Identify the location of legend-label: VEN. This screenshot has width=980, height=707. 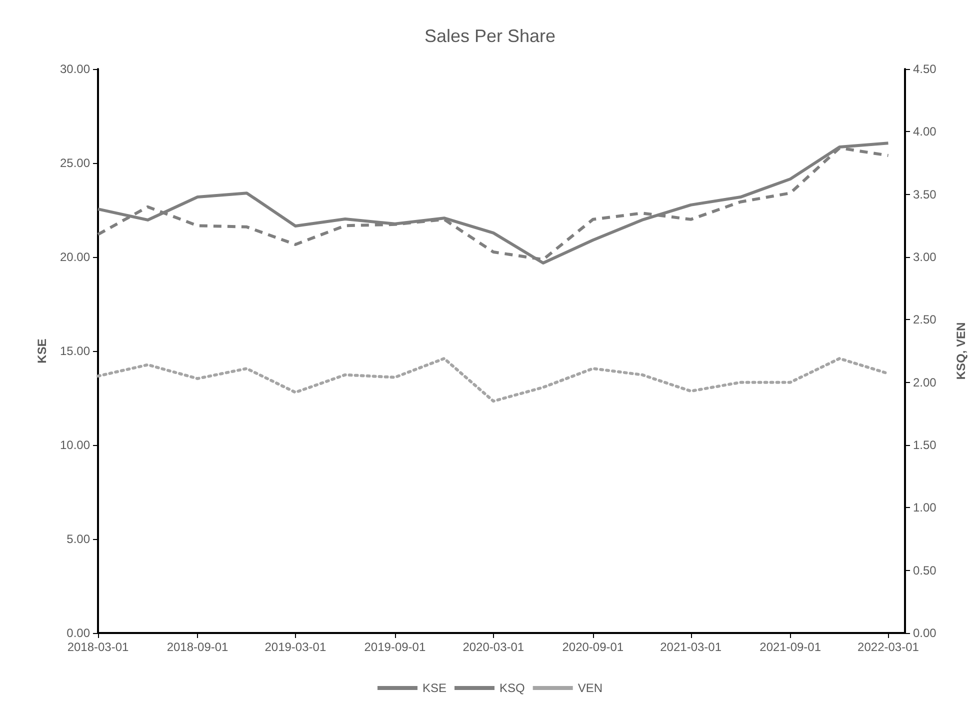
(590, 688).